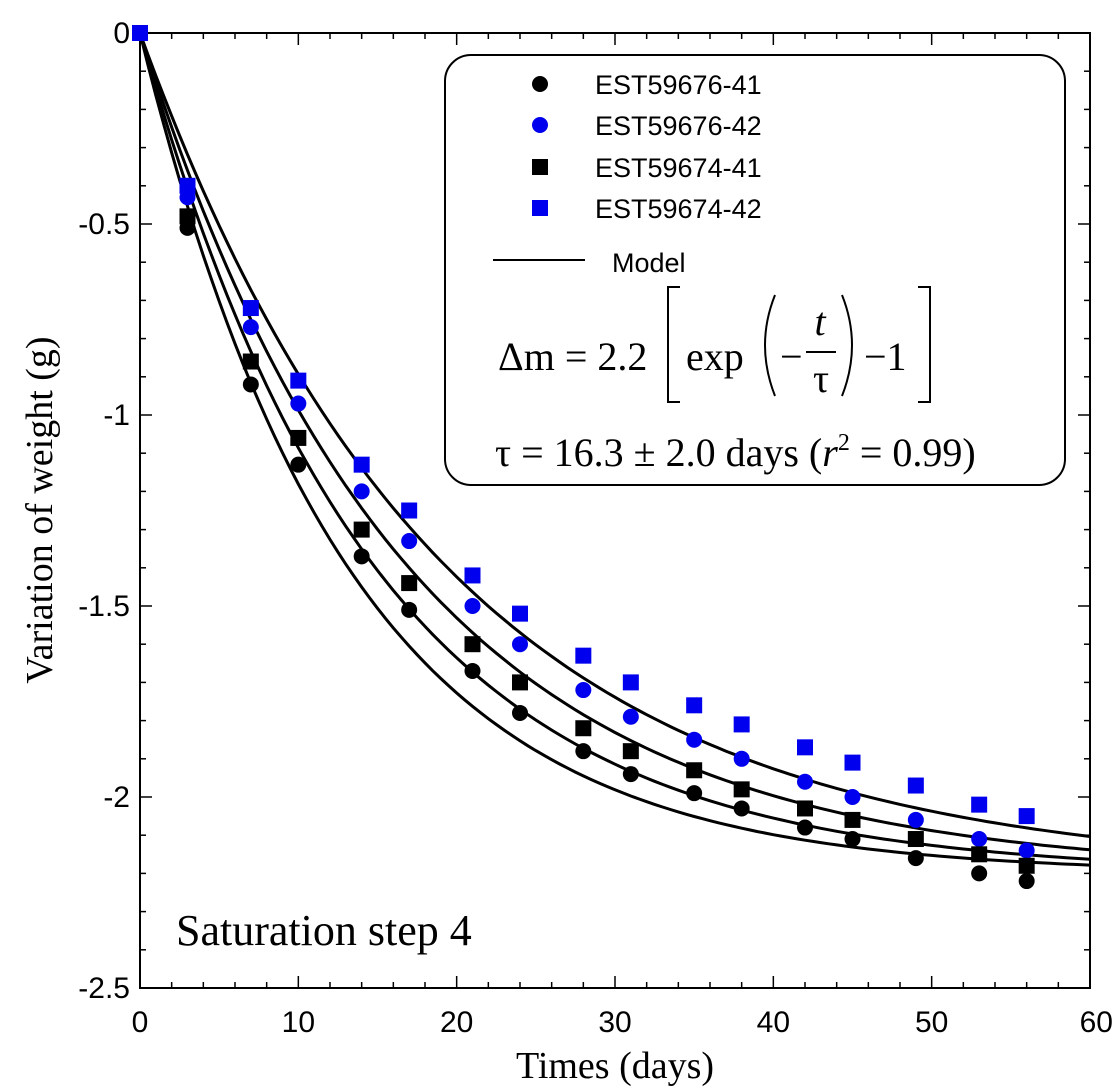 The height and width of the screenshot is (1092, 1117). Describe the element at coordinates (678, 168) in the screenshot. I see `legend-label: EST59674-41` at that location.